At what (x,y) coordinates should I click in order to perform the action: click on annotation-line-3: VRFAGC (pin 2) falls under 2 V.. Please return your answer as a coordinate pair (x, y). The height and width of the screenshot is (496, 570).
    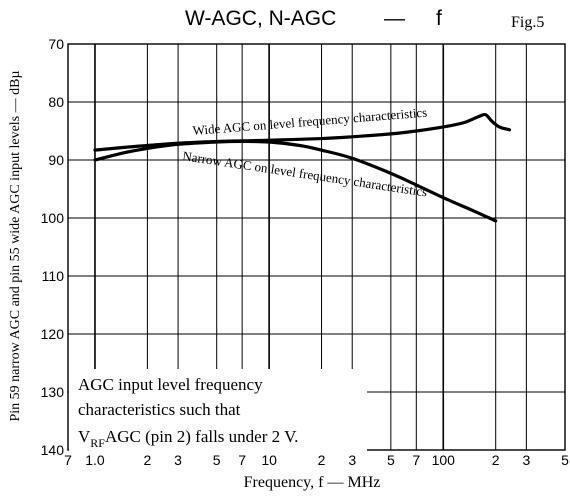
    Looking at the image, I should click on (188, 438).